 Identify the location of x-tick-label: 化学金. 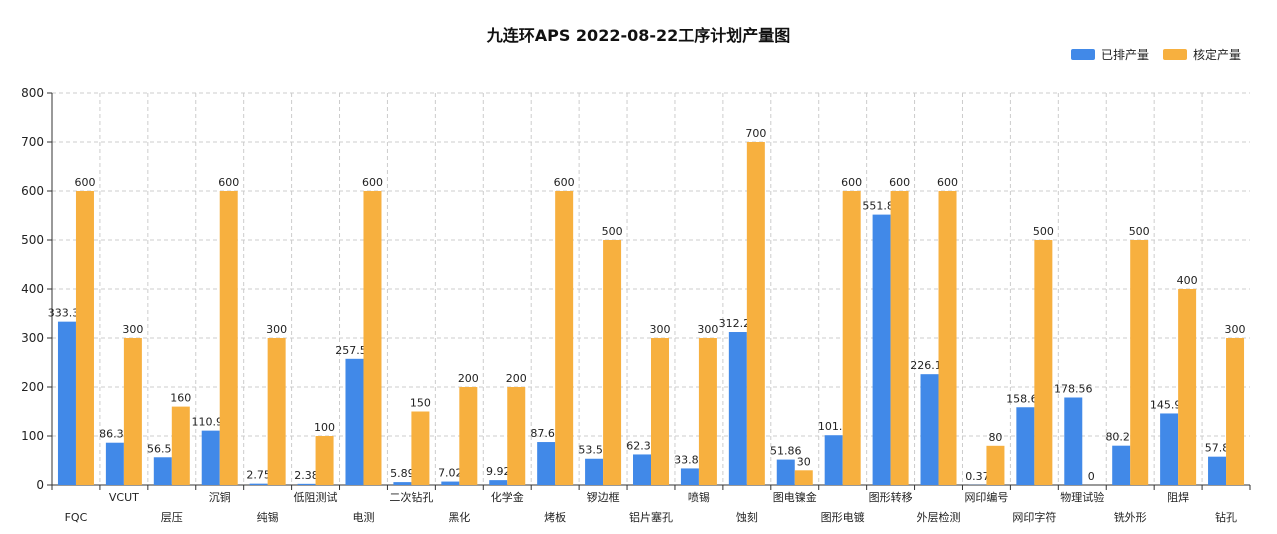
(507, 497).